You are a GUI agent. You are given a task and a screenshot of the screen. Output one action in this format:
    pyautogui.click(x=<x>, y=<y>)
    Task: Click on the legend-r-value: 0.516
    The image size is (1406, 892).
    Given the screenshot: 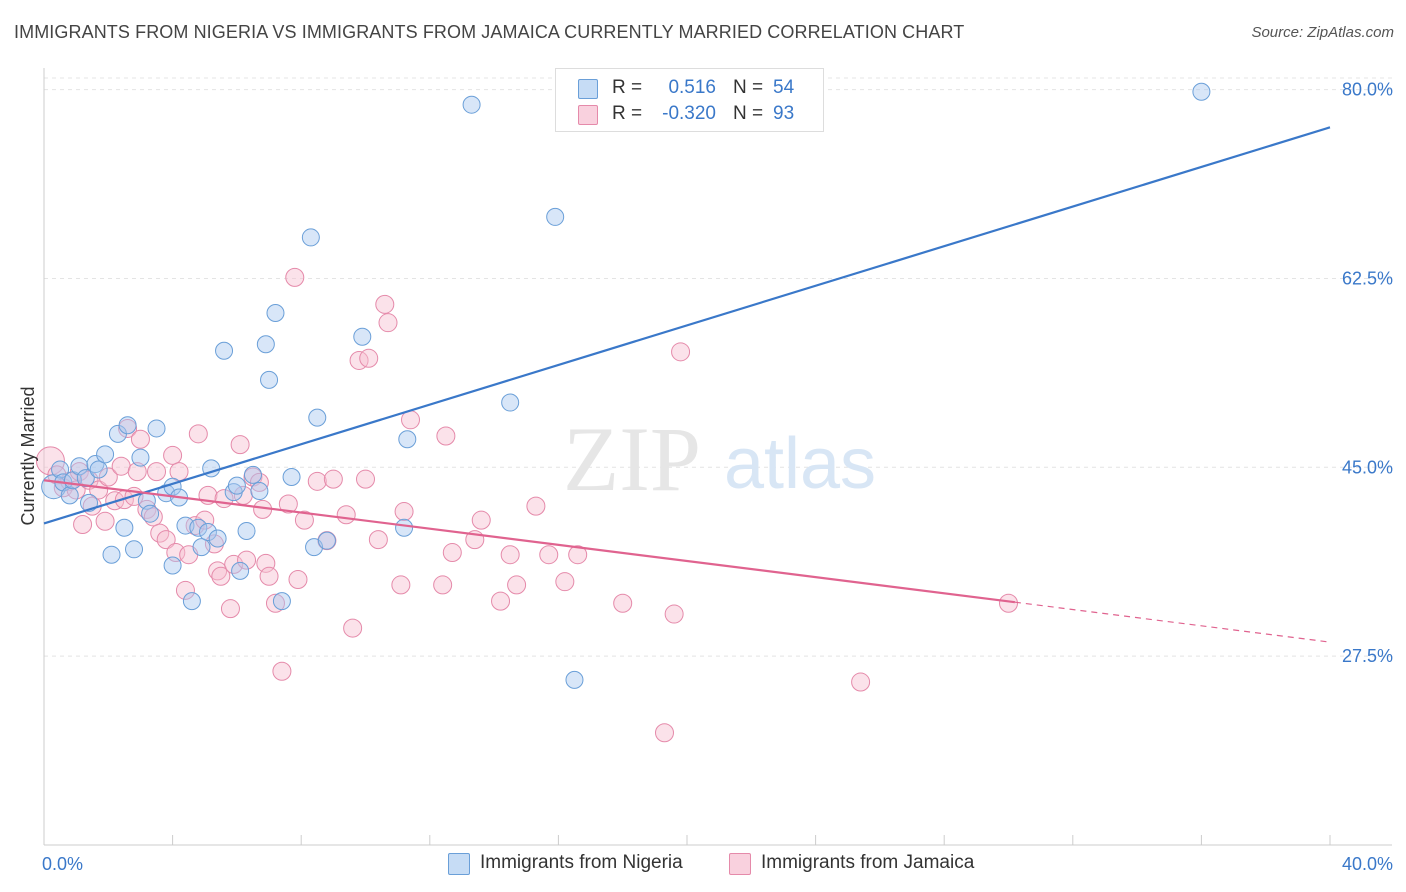 What is the action you would take?
    pyautogui.click(x=692, y=87)
    